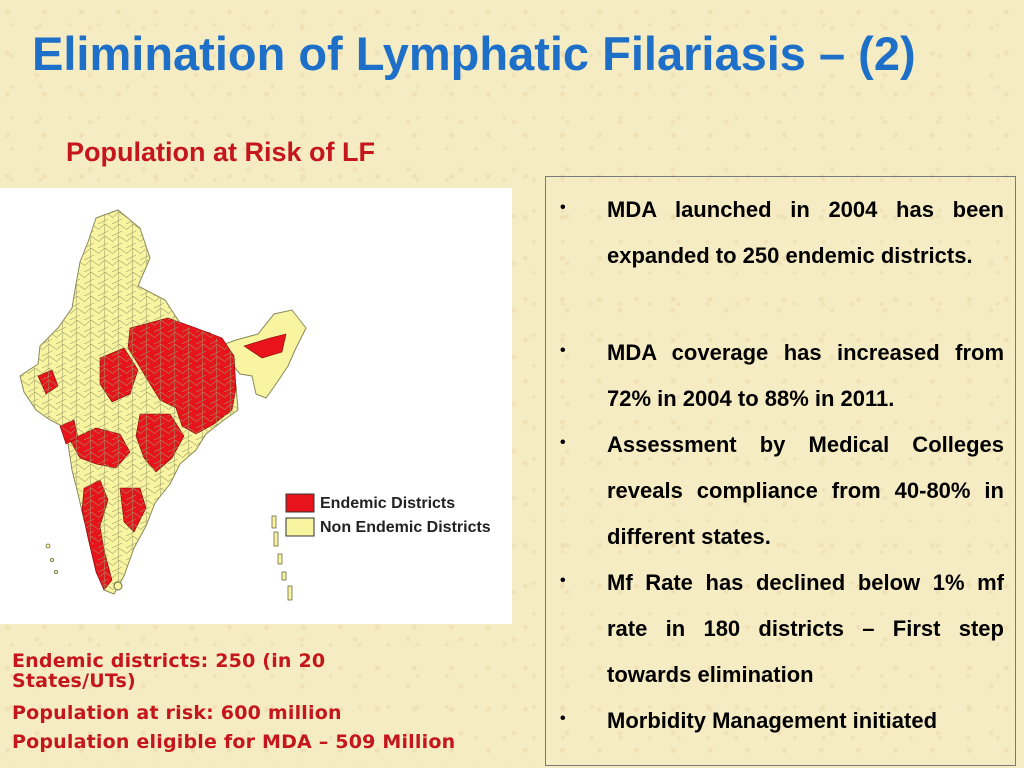 The image size is (1024, 768). What do you see at coordinates (387, 503) in the screenshot?
I see `legend-label-endemic: Endemic Districts` at bounding box center [387, 503].